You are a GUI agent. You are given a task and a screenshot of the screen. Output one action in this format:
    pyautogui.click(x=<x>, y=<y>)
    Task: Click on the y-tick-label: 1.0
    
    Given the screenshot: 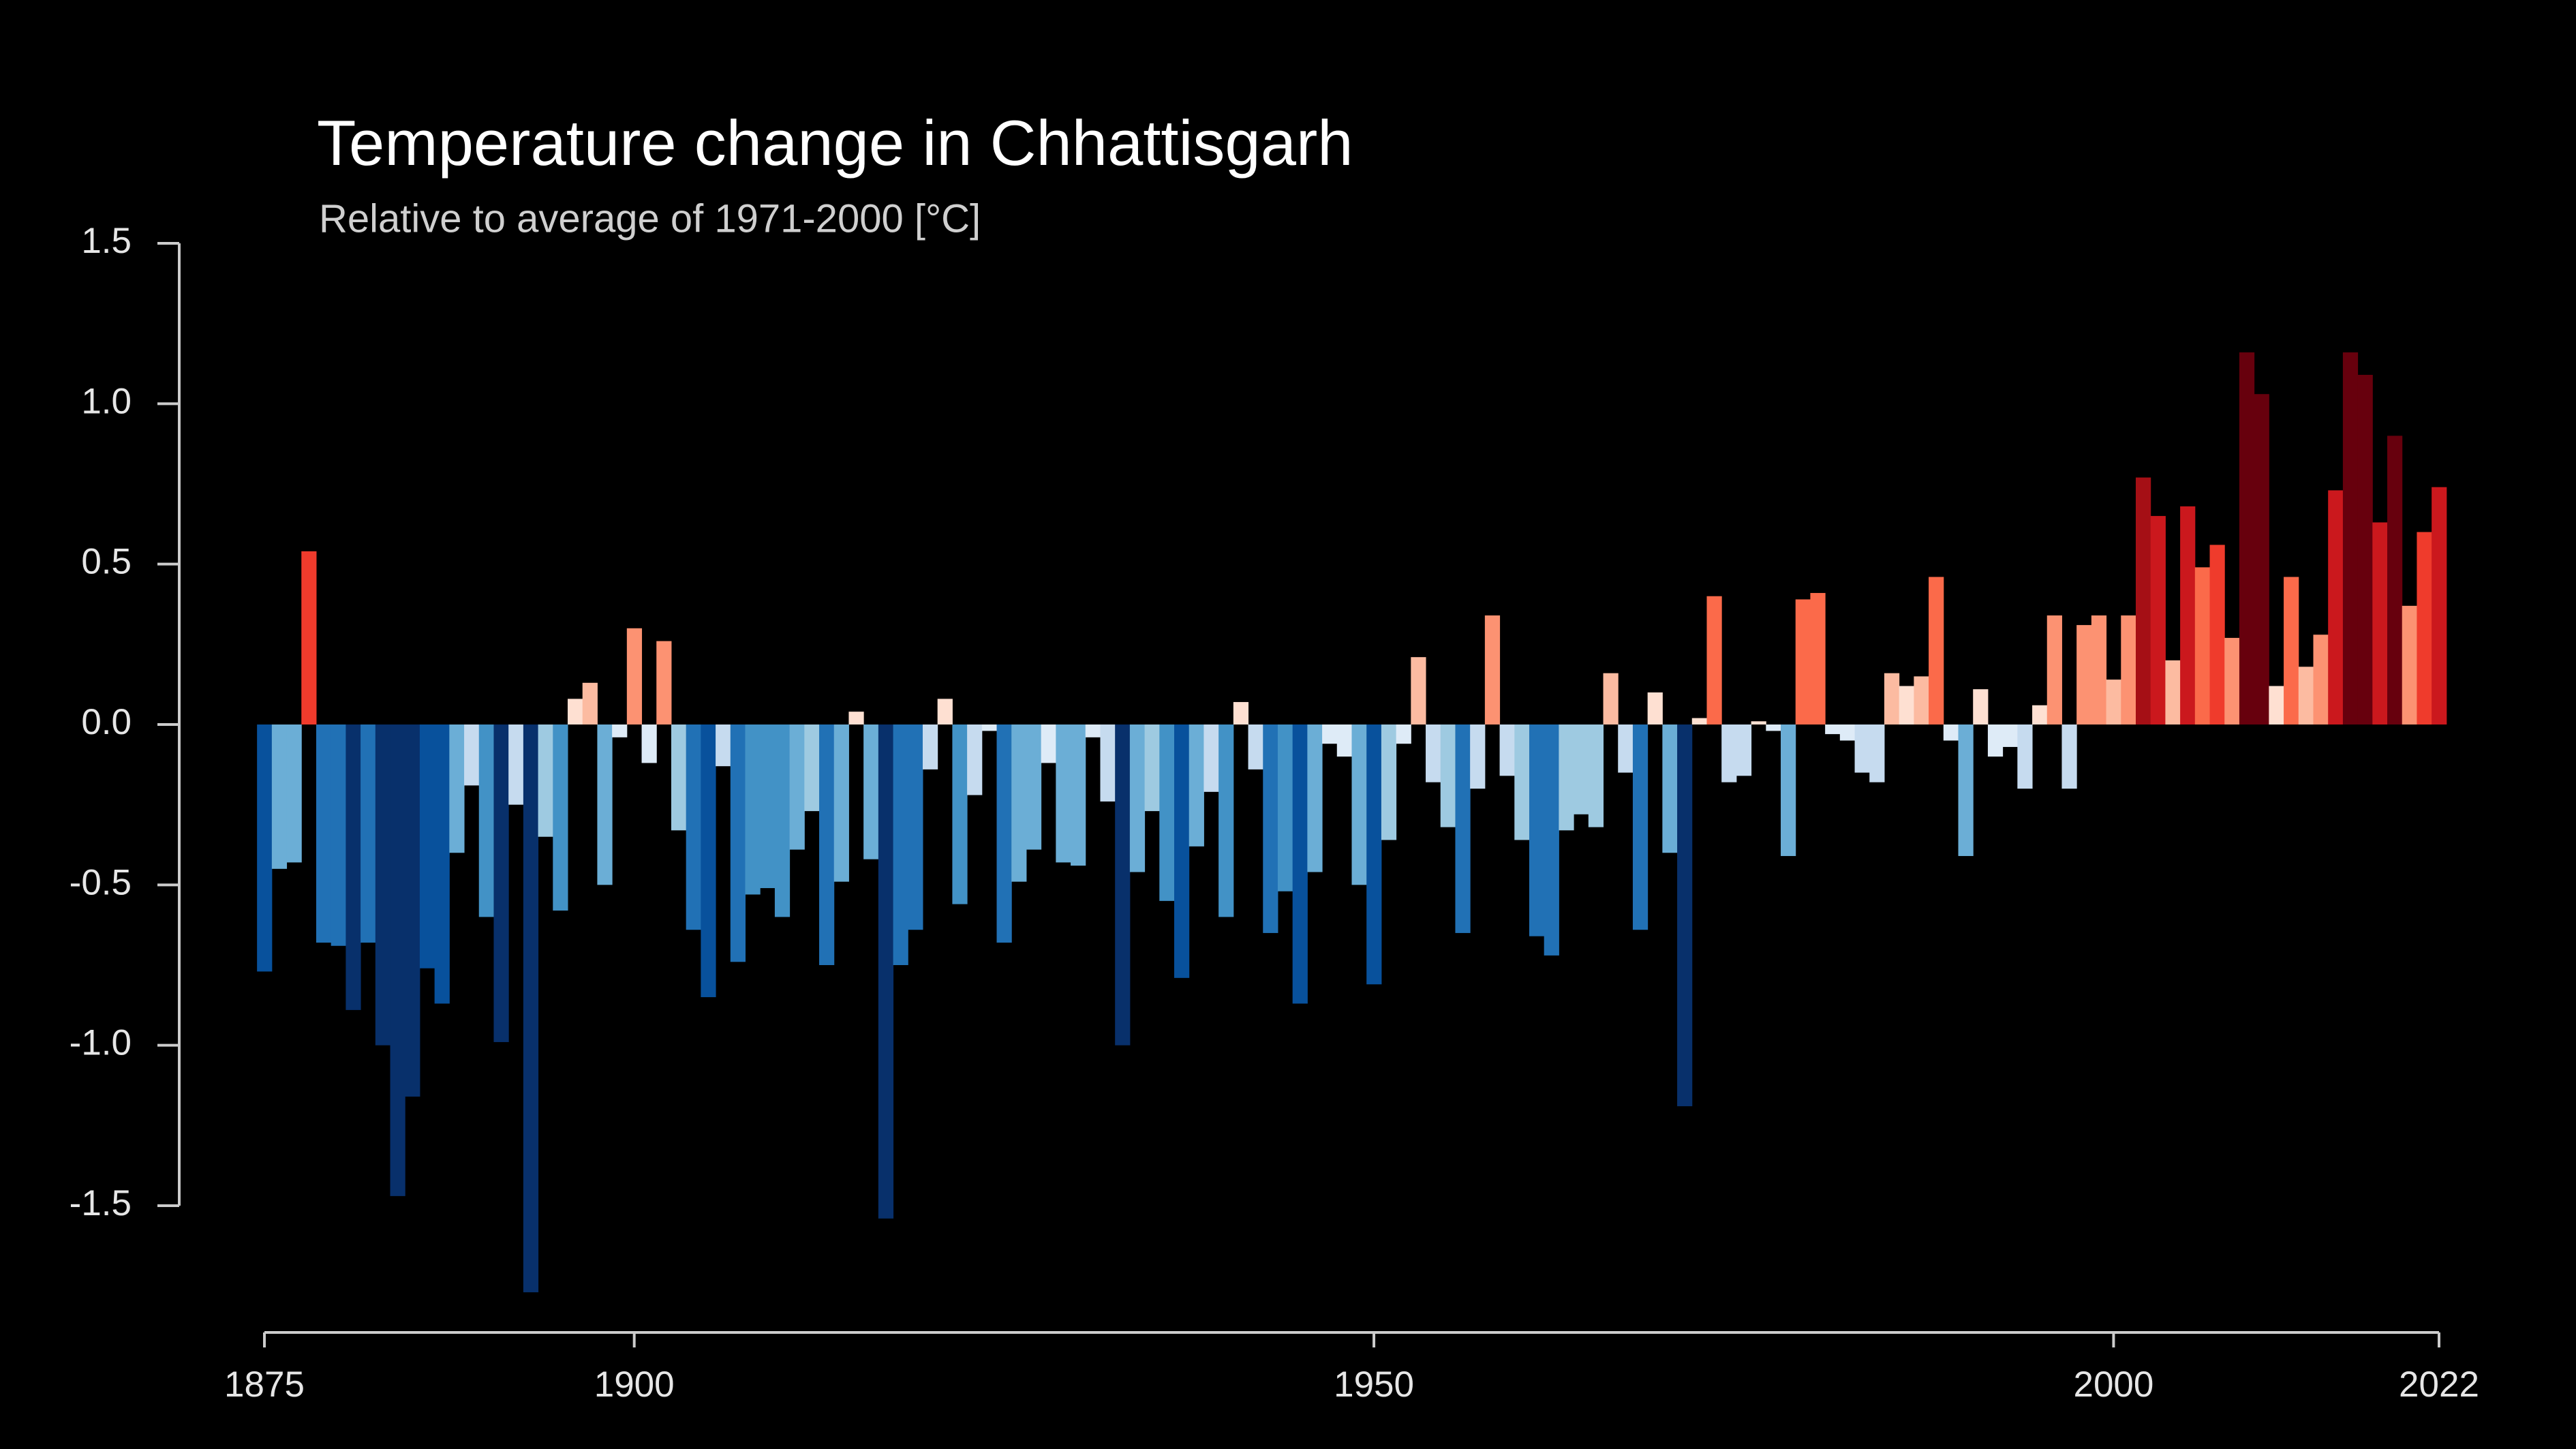 What is the action you would take?
    pyautogui.click(x=107, y=401)
    